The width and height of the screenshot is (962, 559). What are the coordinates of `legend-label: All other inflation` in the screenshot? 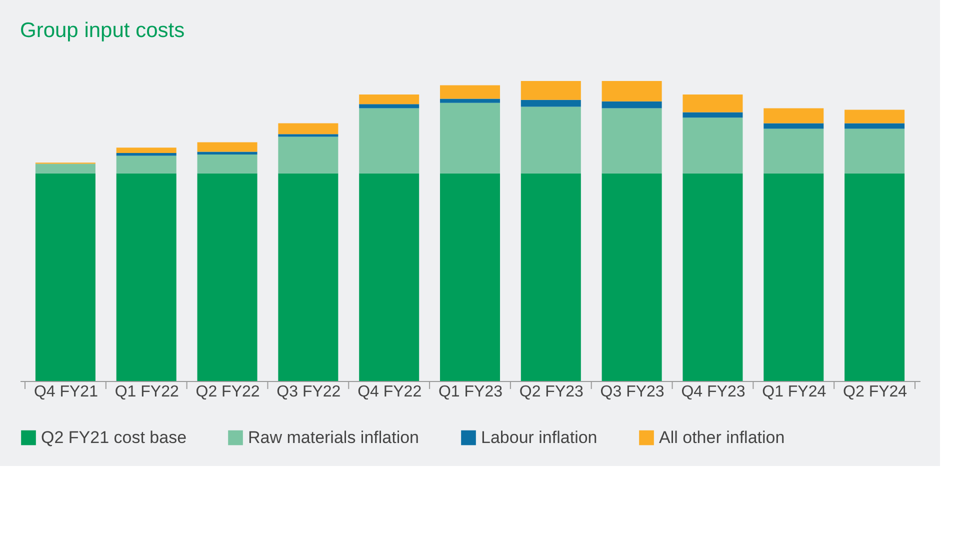 It's located at (722, 437).